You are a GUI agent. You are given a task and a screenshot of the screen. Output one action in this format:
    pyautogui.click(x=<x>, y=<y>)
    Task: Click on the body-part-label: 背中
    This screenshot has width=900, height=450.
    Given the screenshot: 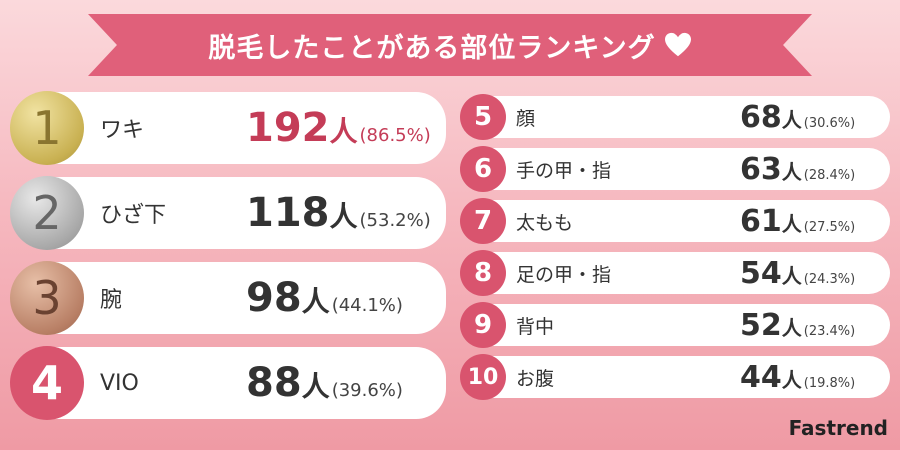 What is the action you would take?
    pyautogui.click(x=535, y=326)
    